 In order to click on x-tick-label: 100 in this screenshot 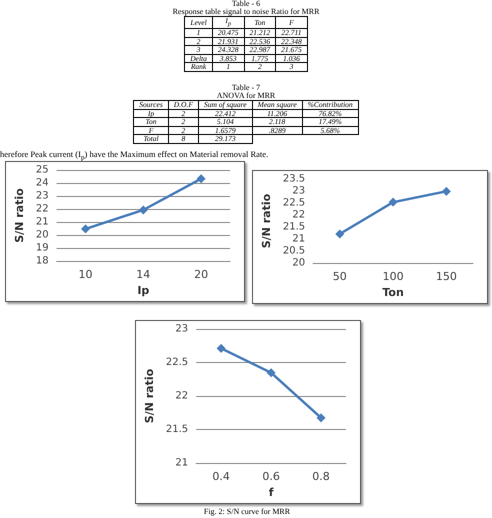, I will do `click(393, 277)`.